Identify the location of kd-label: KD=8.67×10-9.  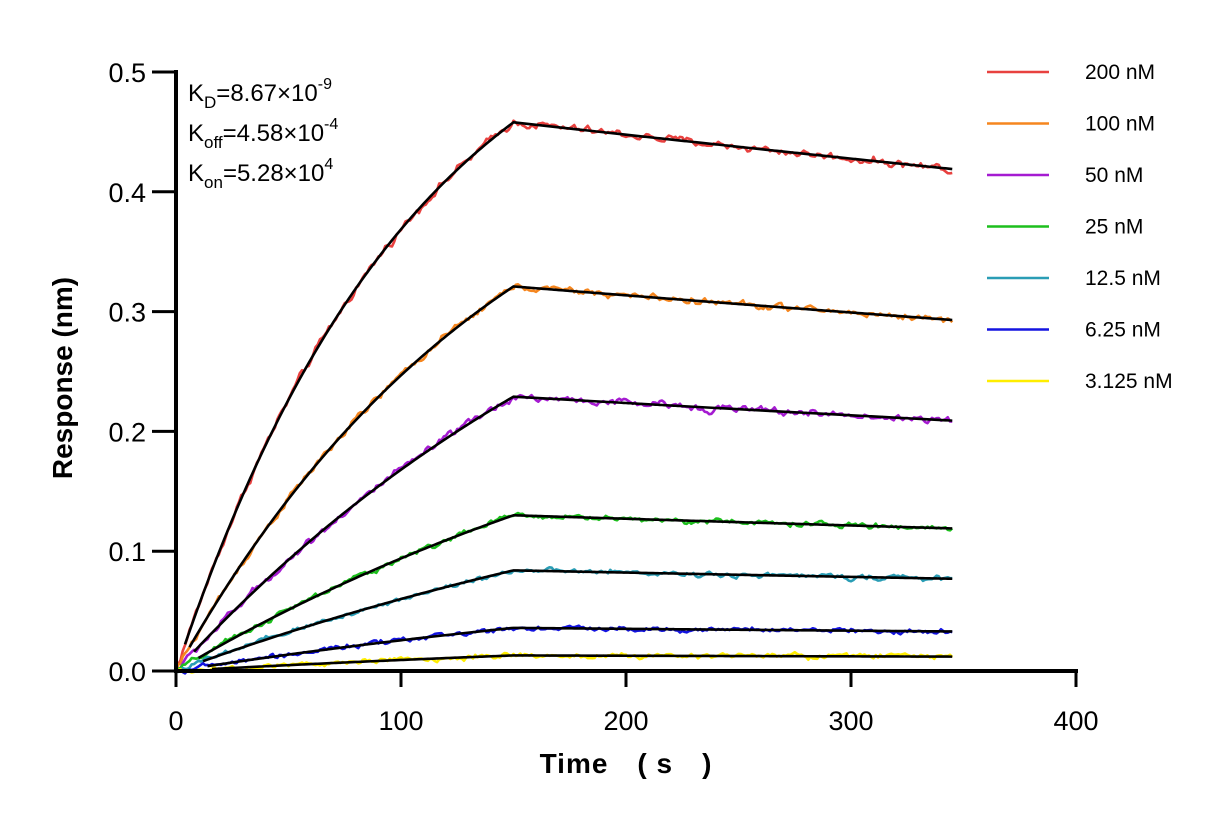
(260, 94).